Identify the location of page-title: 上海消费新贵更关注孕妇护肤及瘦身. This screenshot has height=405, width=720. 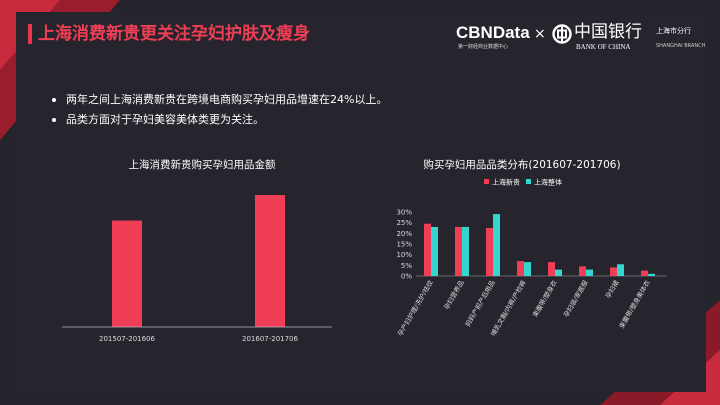
(174, 34).